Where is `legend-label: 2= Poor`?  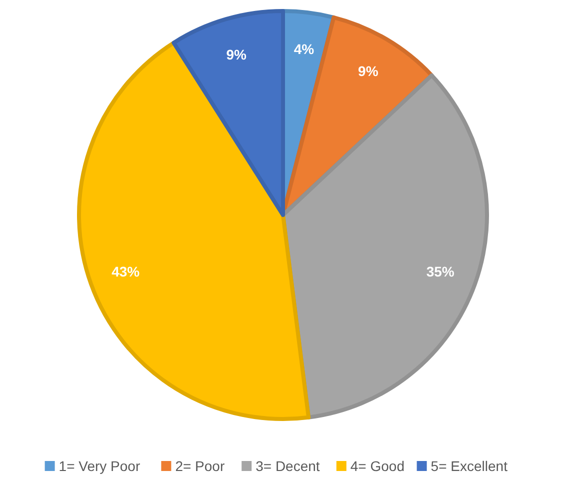 legend-label: 2= Poor is located at coordinates (200, 466).